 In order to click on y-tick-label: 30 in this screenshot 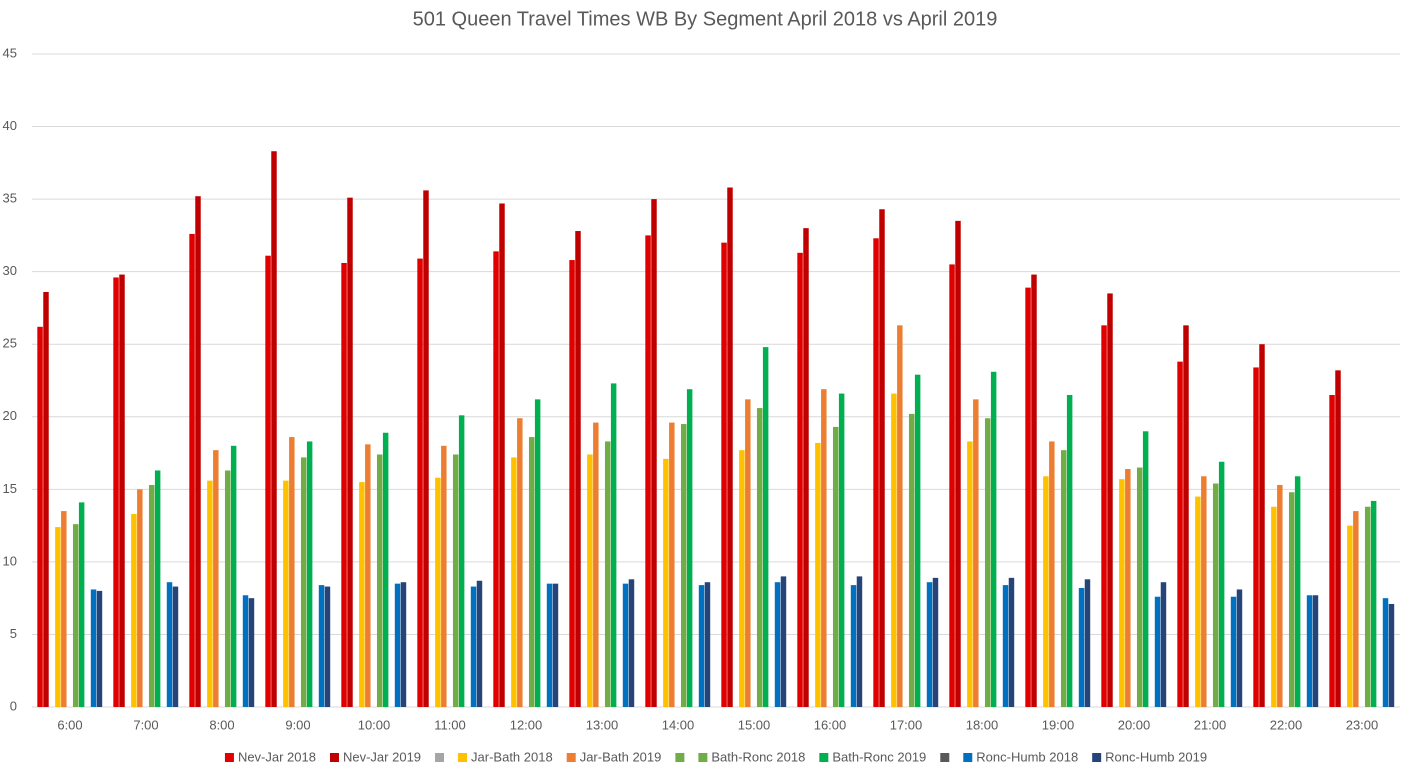, I will do `click(10, 270)`.